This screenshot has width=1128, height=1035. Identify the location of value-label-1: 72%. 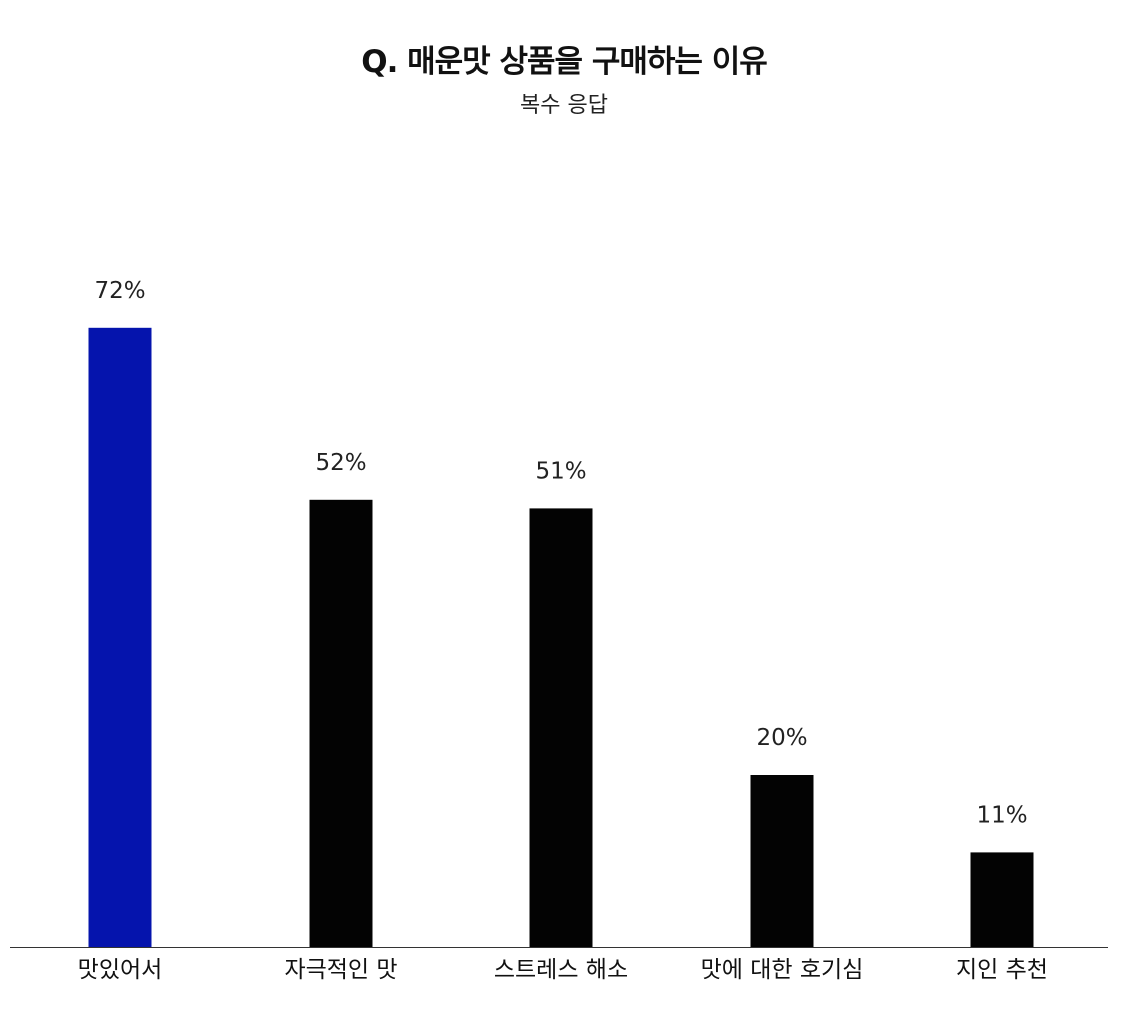
(119, 291).